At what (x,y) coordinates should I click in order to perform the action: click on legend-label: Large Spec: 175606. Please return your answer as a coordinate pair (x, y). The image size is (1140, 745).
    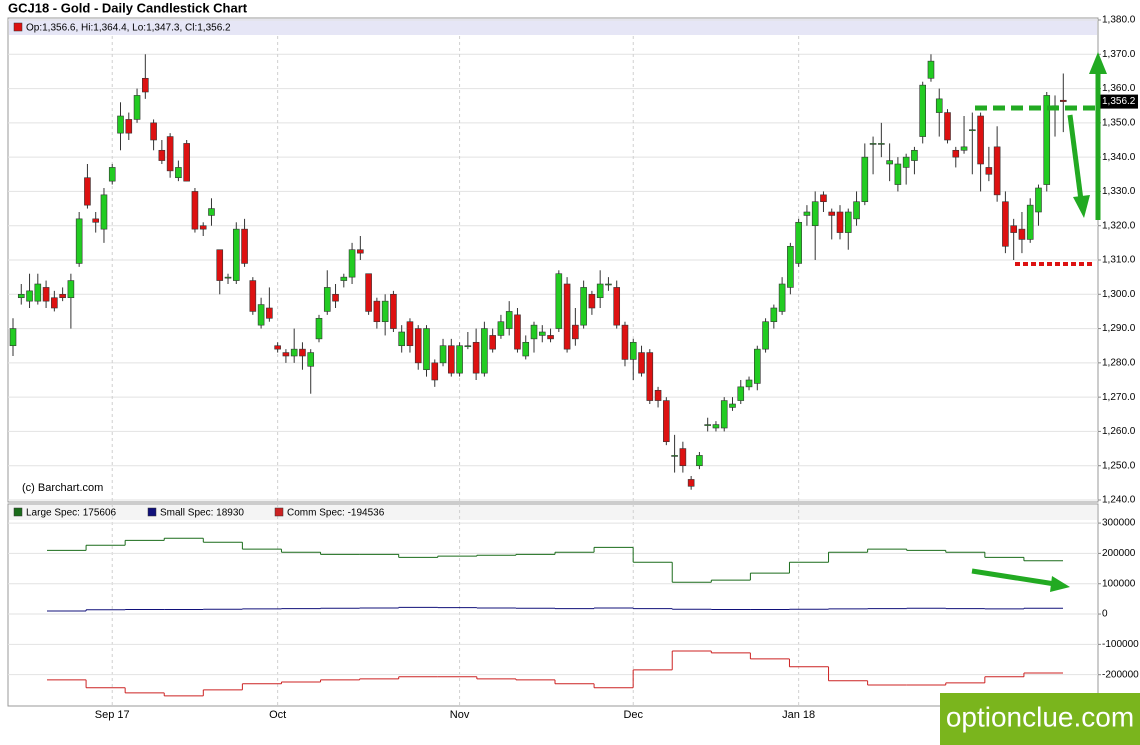
    Looking at the image, I should click on (71, 513).